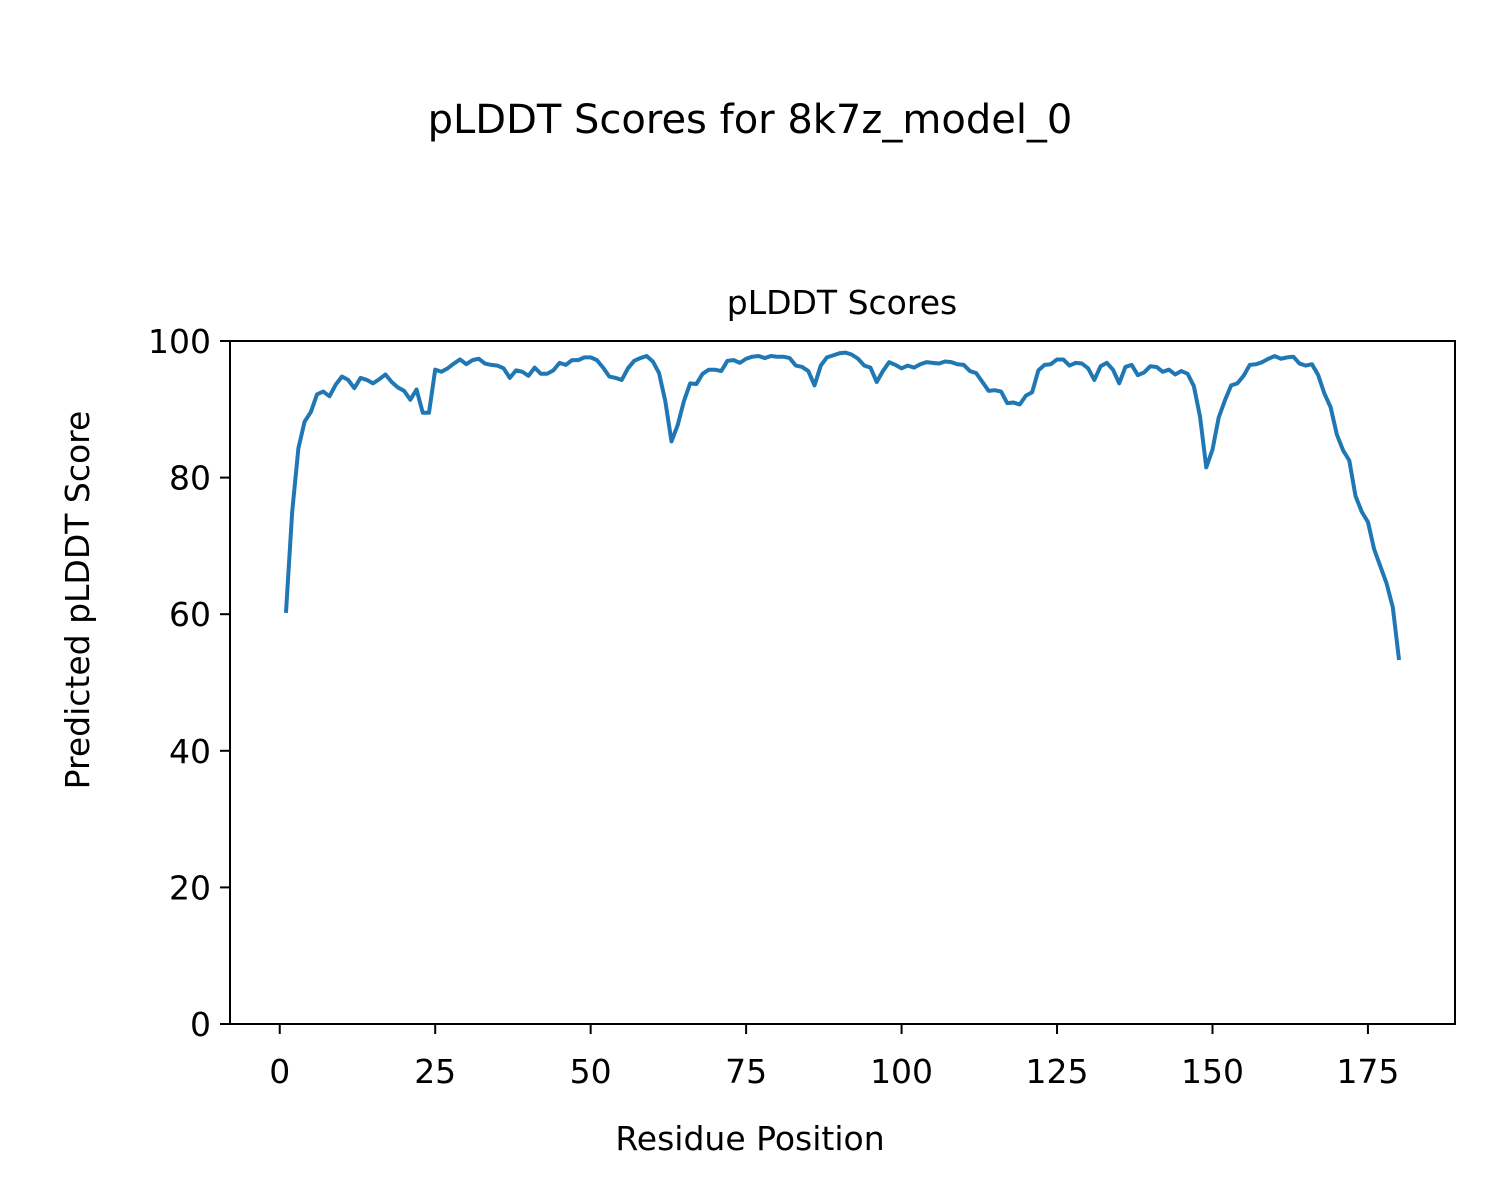 The height and width of the screenshot is (1200, 1500). Describe the element at coordinates (190, 478) in the screenshot. I see `y-tick-label: 80` at that location.